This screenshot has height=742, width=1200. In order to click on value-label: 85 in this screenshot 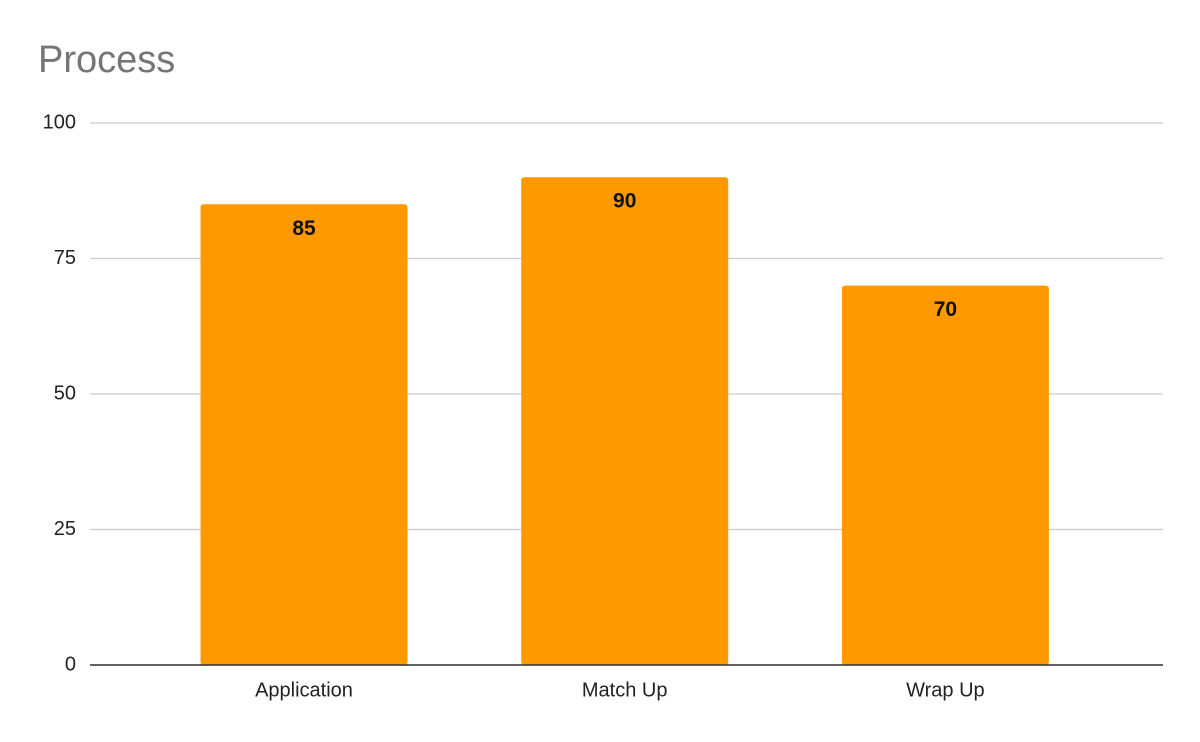, I will do `click(304, 228)`.